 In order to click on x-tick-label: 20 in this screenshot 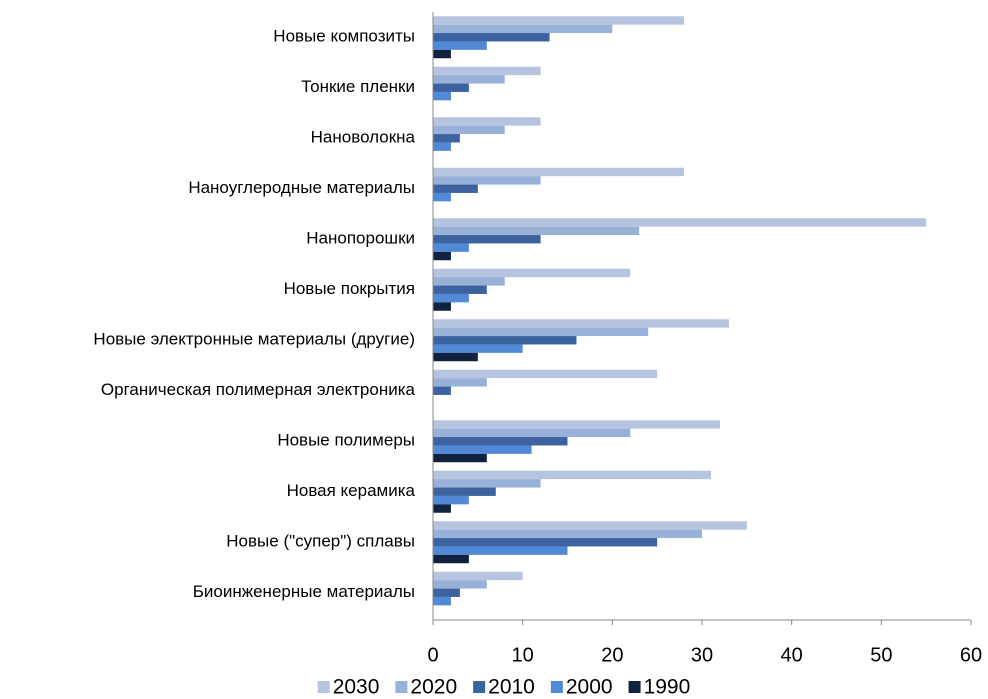, I will do `click(612, 655)`.